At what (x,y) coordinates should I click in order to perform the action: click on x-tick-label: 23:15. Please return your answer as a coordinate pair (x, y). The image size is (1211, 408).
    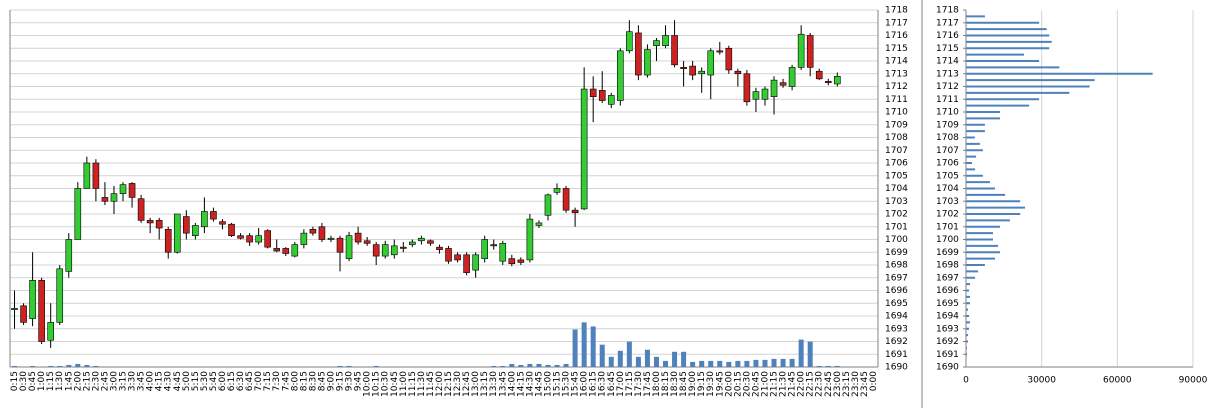
    Looking at the image, I should click on (847, 384).